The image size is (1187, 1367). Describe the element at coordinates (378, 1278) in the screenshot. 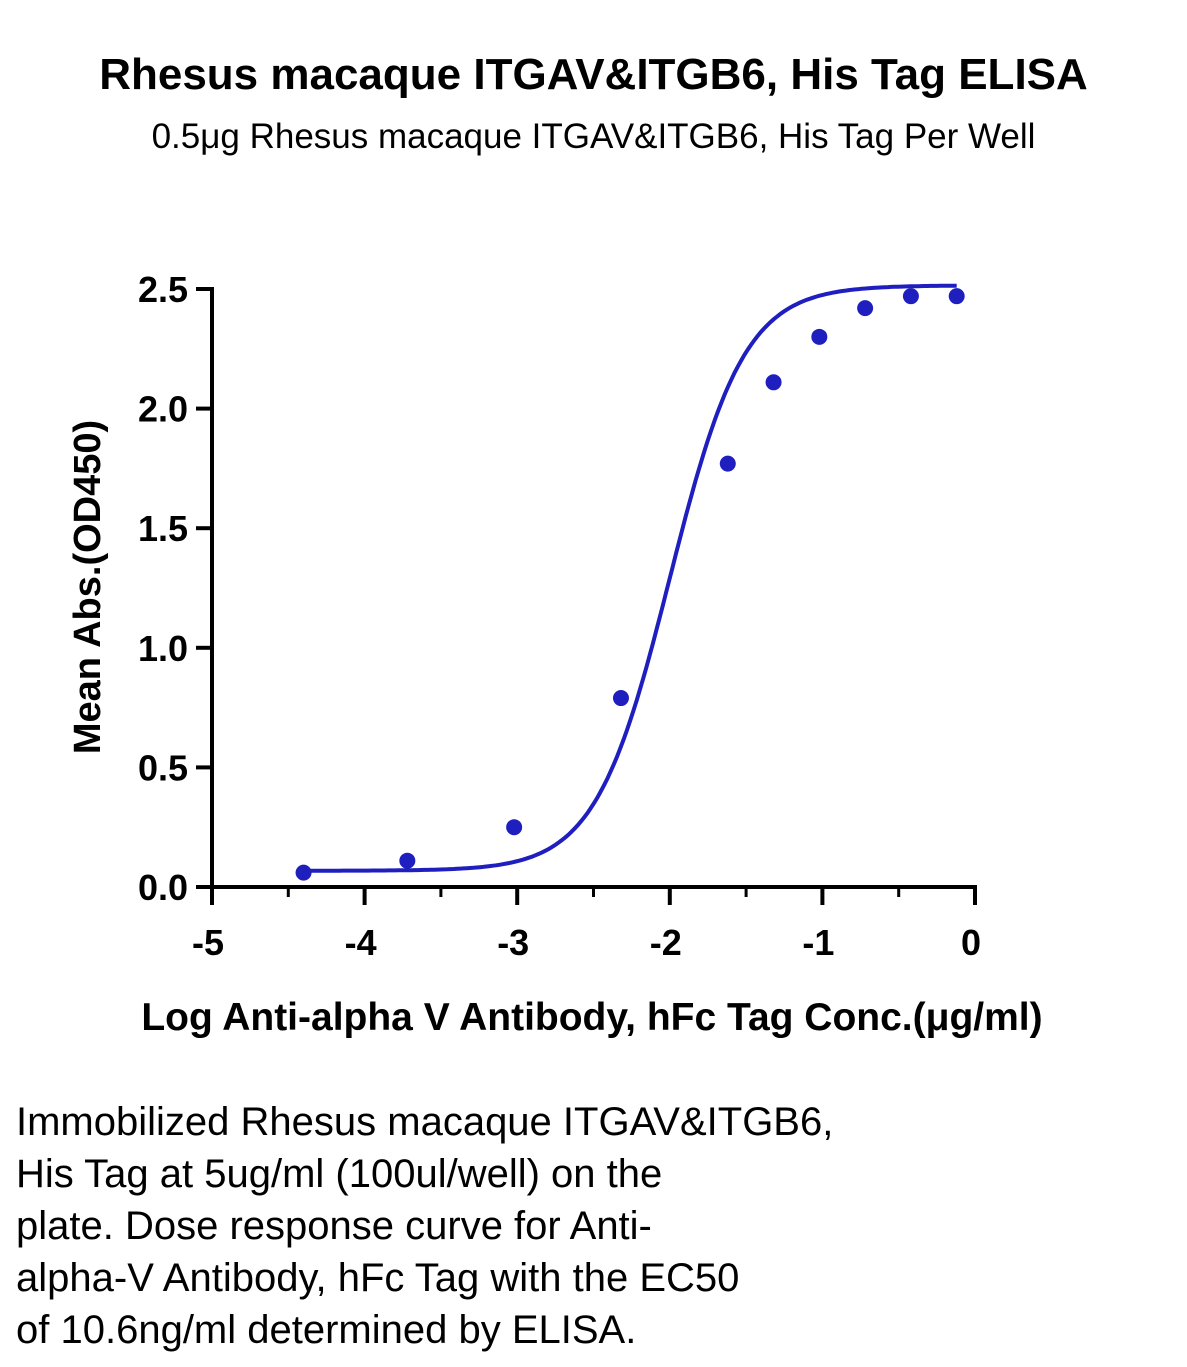

I see `caption-line: alpha-V Antibody, hFc Tag with the EC50` at that location.